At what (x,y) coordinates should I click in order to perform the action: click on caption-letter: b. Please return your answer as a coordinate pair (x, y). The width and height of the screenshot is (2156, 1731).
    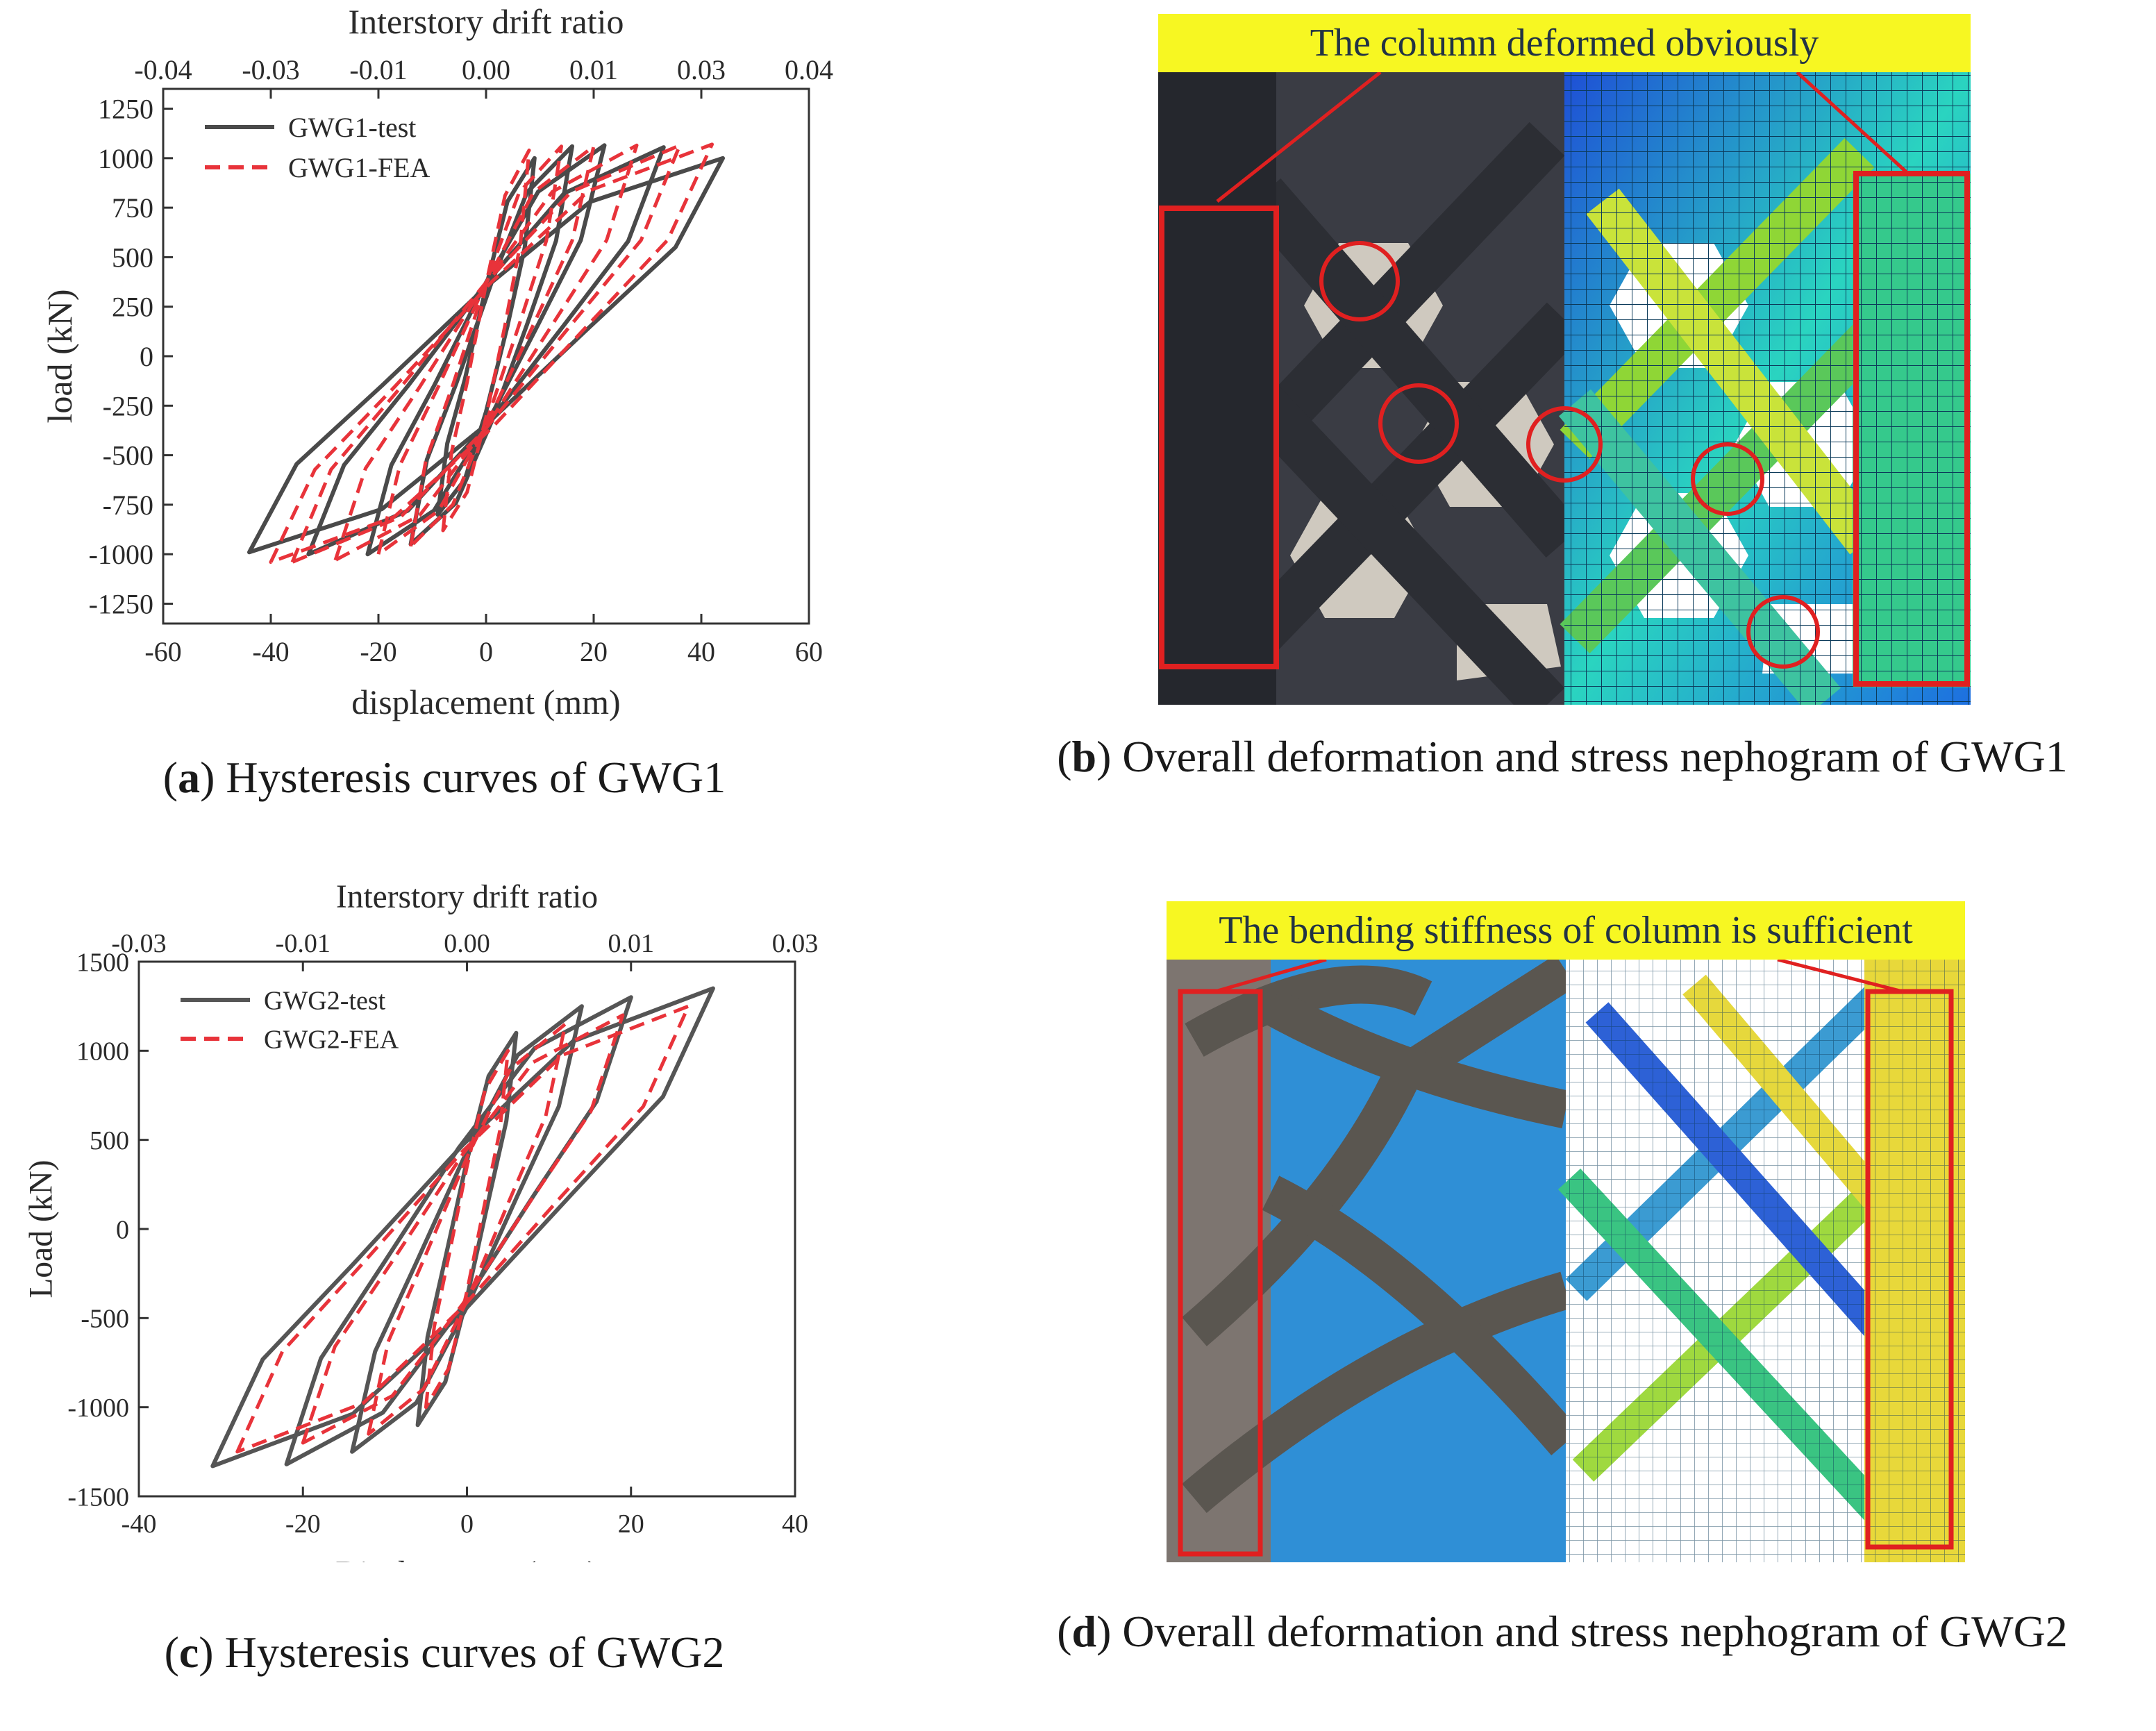
    Looking at the image, I should click on (1084, 756).